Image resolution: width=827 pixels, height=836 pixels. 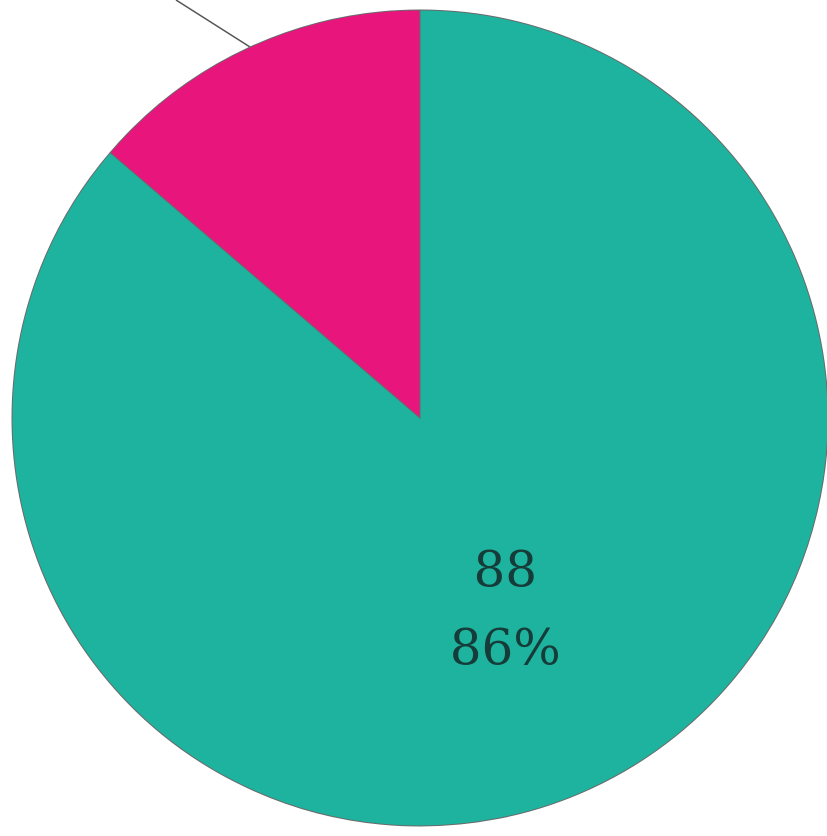 I want to click on leader-line, so click(x=213, y=24).